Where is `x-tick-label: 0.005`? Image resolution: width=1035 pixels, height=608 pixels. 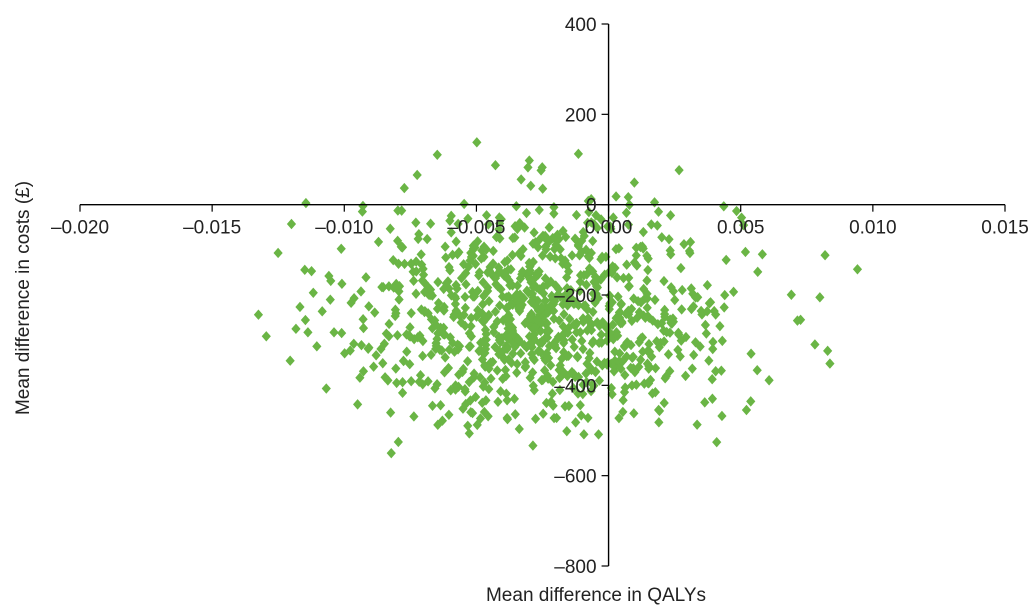
x-tick-label: 0.005 is located at coordinates (741, 228).